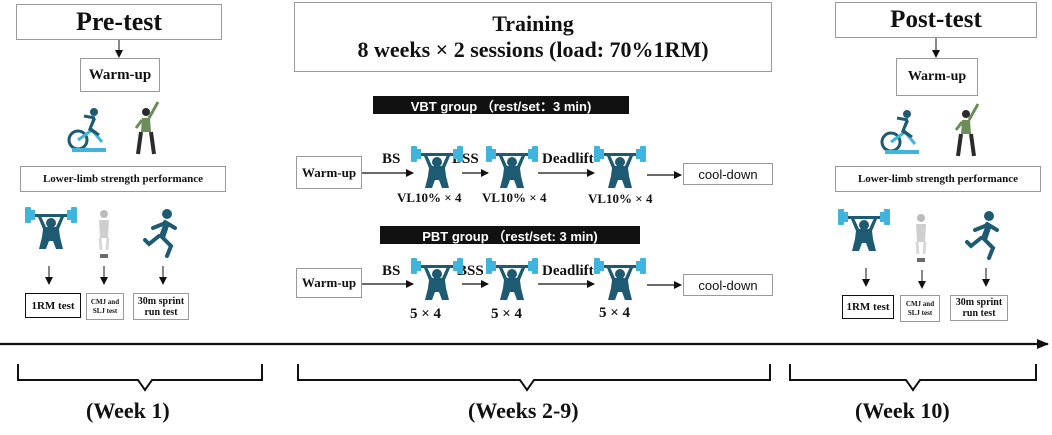  Describe the element at coordinates (391, 271) in the screenshot. I see `pbt-exercise-bs: BS` at that location.